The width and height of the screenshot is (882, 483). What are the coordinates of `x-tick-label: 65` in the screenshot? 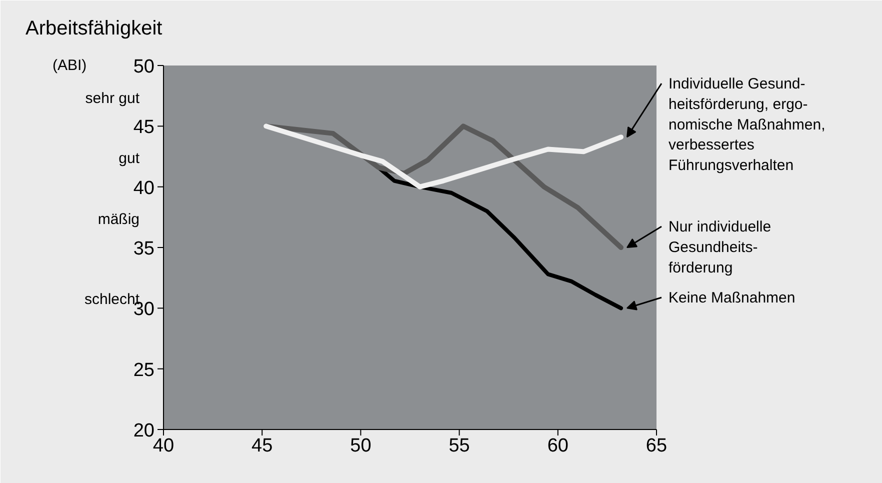 It's located at (657, 446).